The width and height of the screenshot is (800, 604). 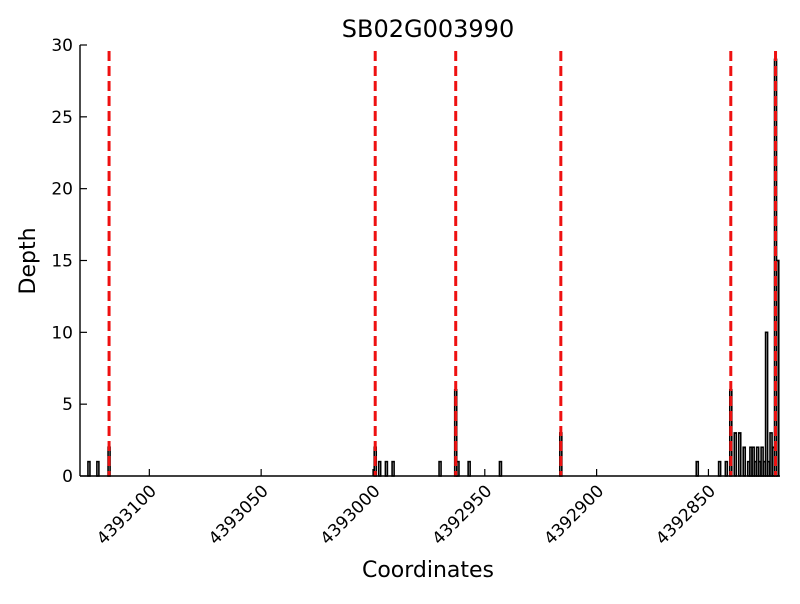 What do you see at coordinates (62, 190) in the screenshot?
I see `y-tick-label: 20` at bounding box center [62, 190].